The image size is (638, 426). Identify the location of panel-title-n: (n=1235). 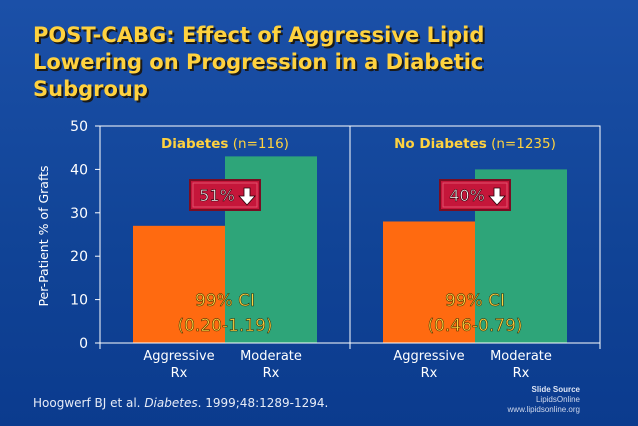
(521, 144).